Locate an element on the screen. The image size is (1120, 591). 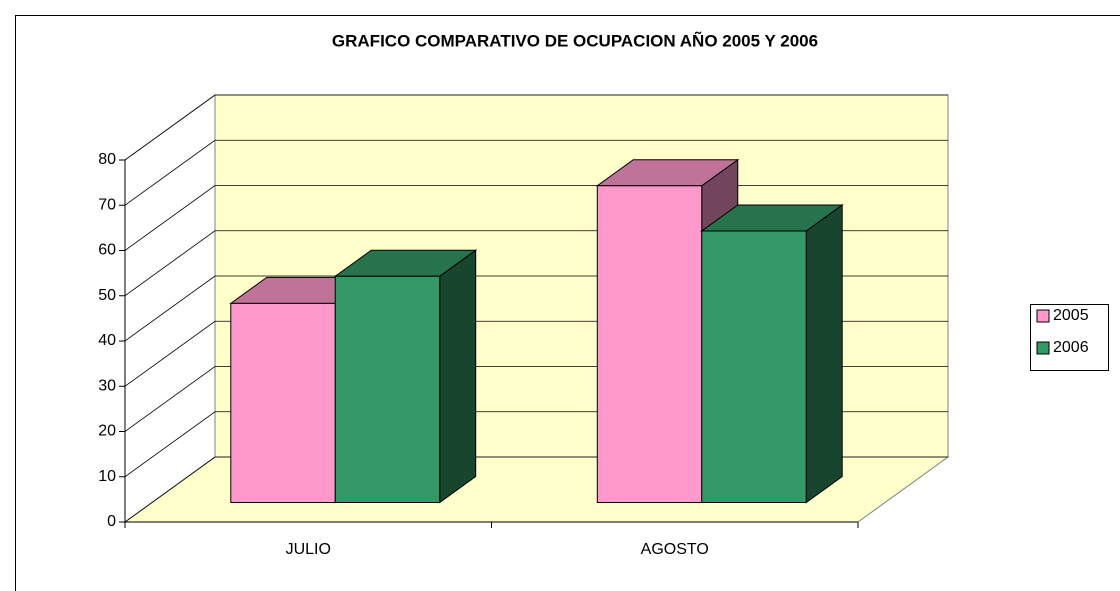
legend-label: 2005 is located at coordinates (1071, 315).